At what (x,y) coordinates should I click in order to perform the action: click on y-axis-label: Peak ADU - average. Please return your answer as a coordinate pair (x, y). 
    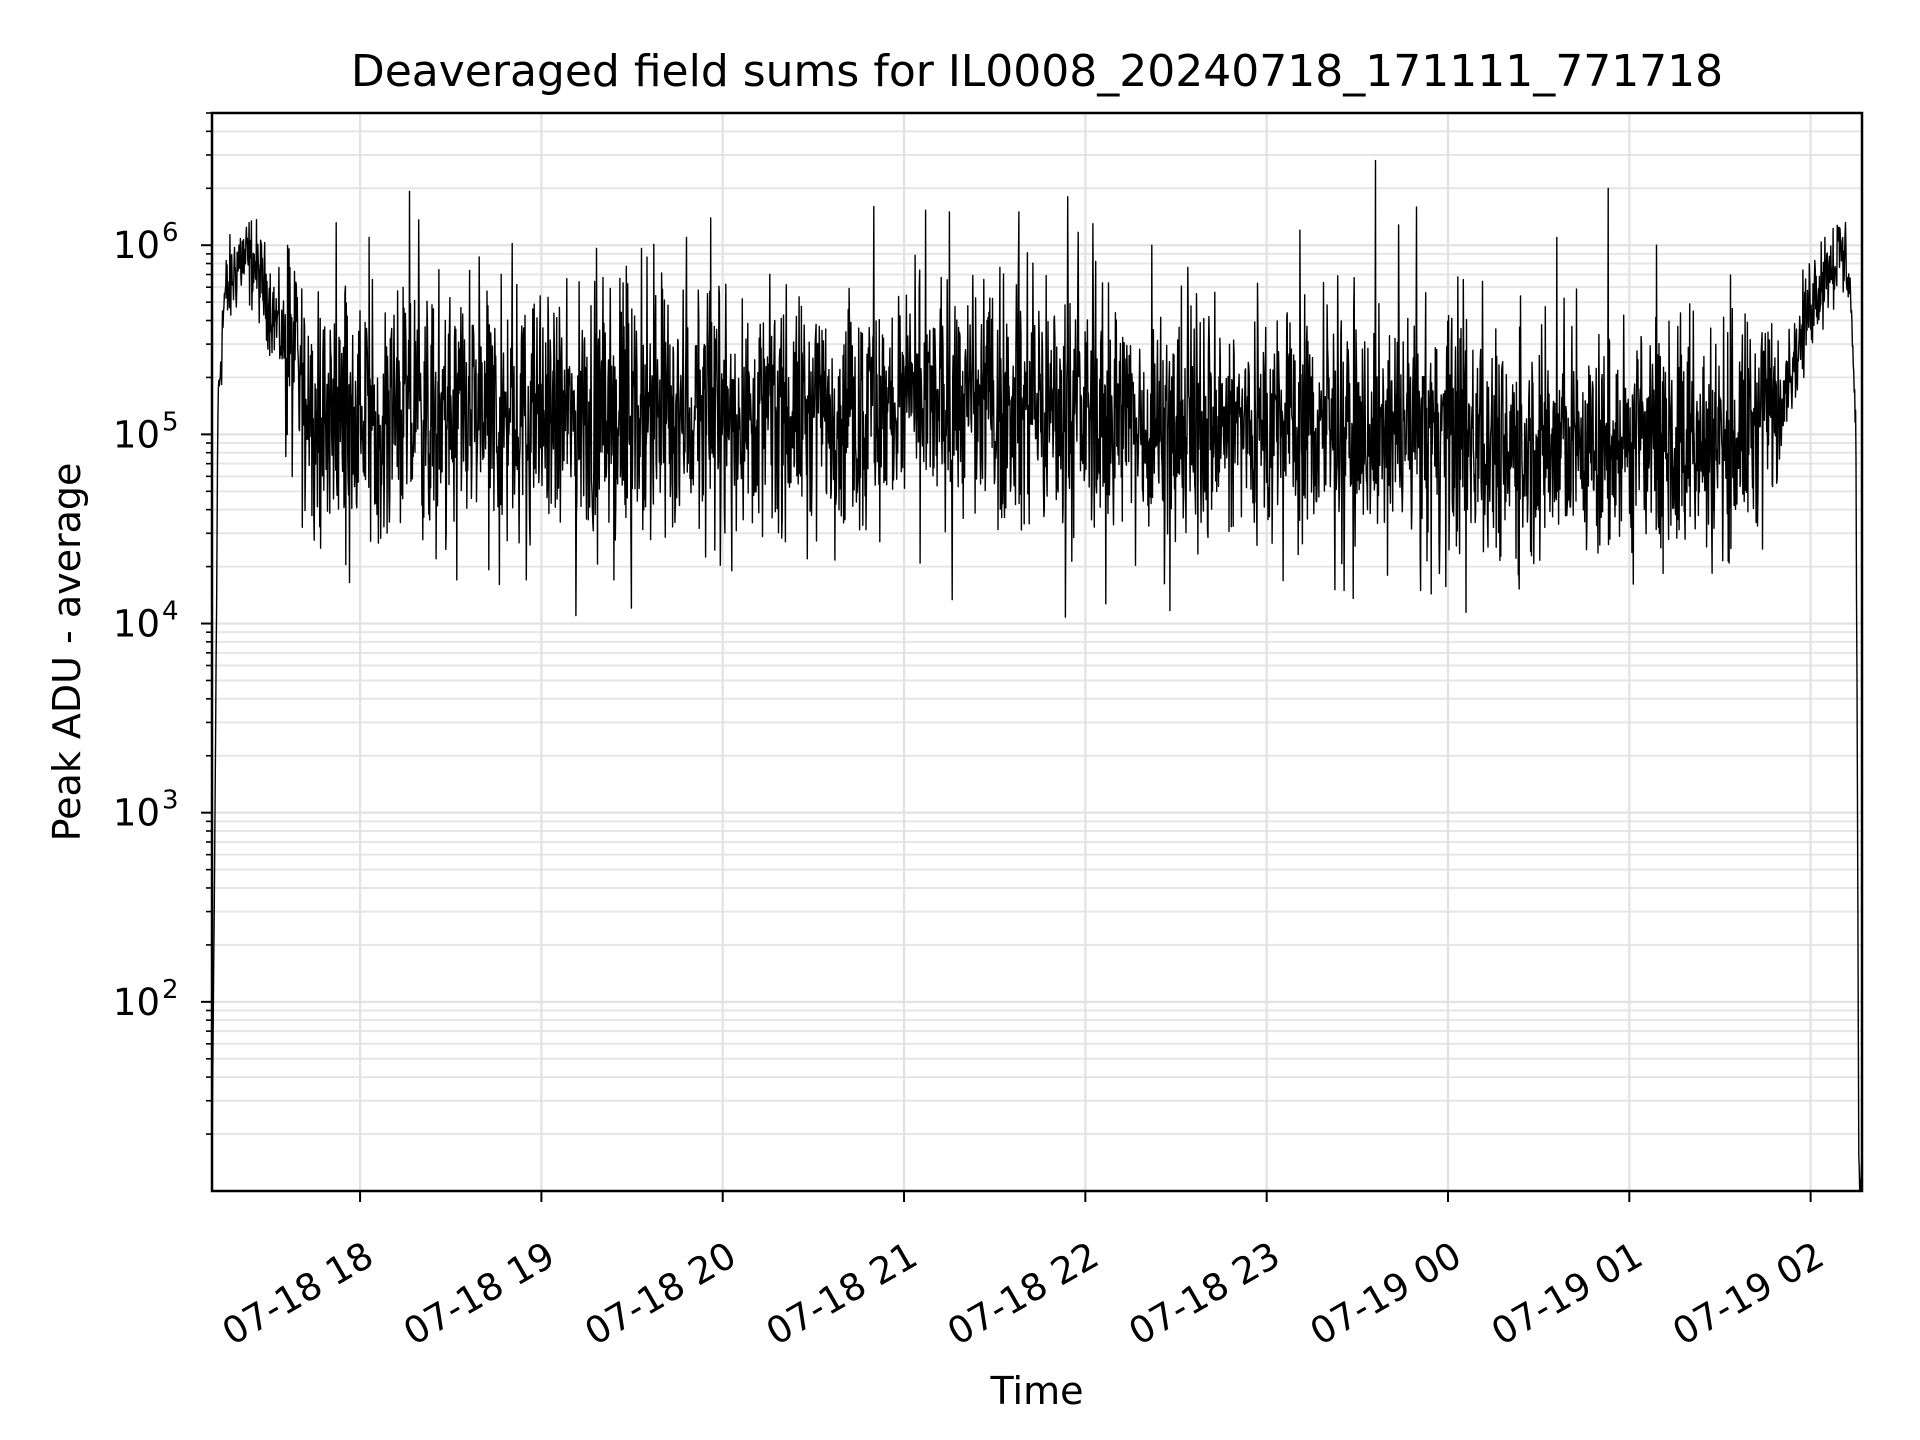
    Looking at the image, I should click on (67, 652).